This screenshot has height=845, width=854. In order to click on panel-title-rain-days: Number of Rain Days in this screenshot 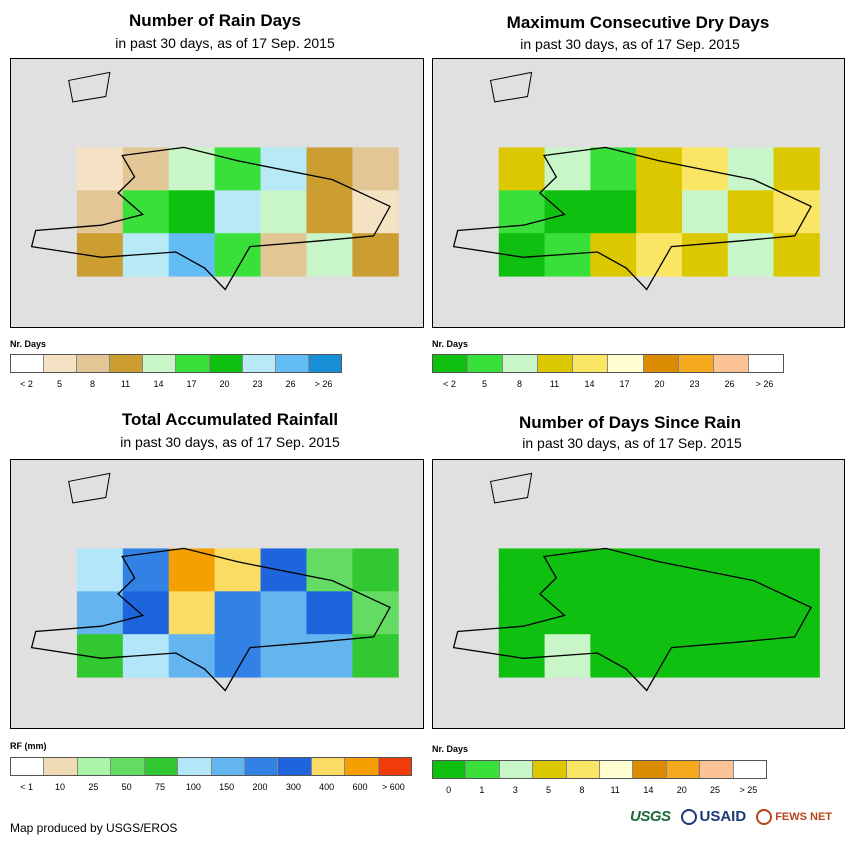, I will do `click(215, 20)`.